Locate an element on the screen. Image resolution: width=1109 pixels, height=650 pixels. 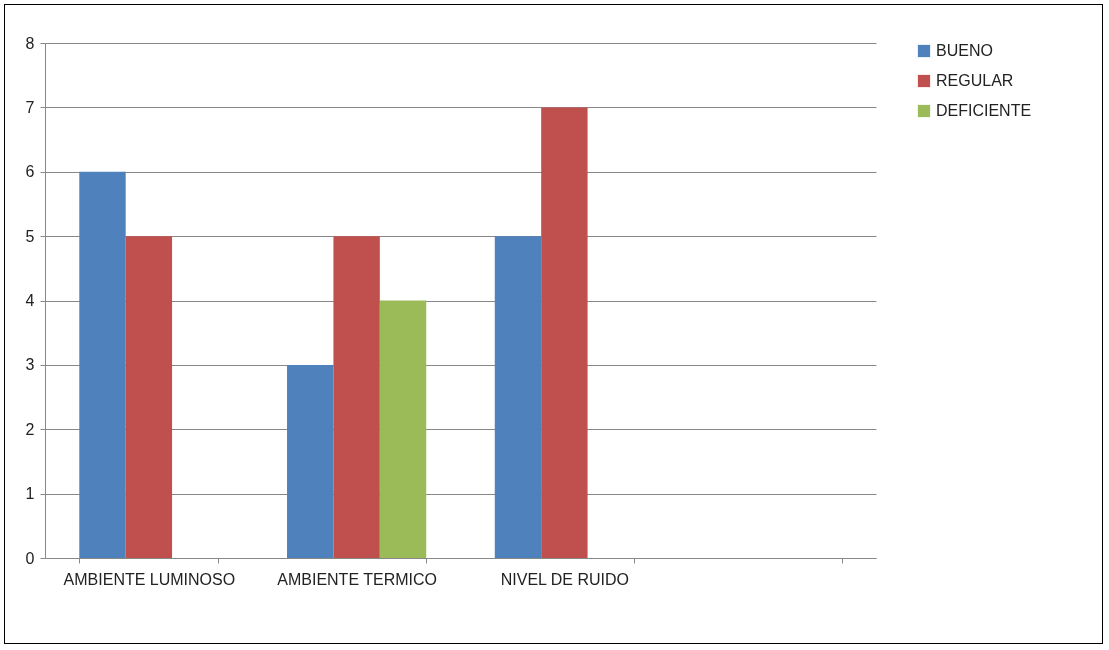
legend-label: BUENO is located at coordinates (964, 50).